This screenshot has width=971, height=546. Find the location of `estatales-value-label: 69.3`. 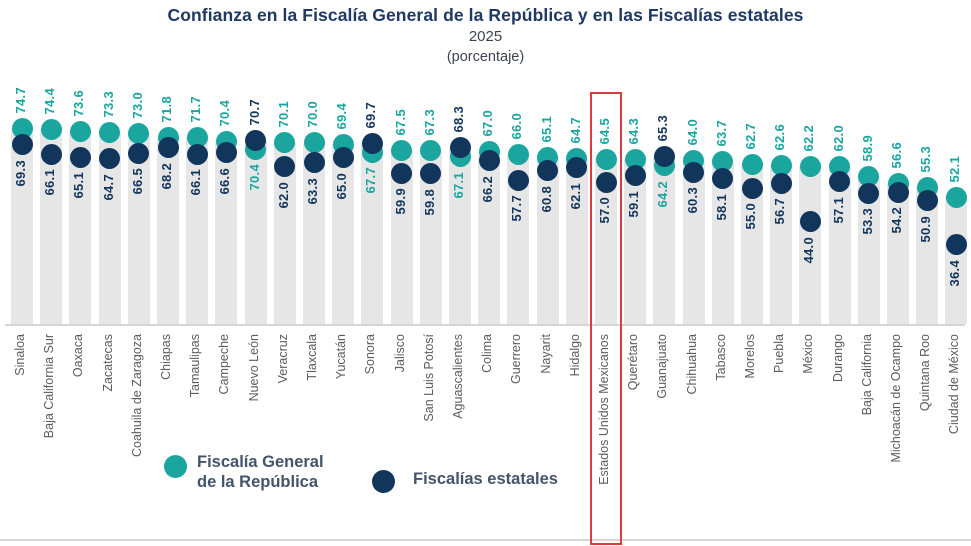

estatales-value-label: 69.3 is located at coordinates (20, 173).